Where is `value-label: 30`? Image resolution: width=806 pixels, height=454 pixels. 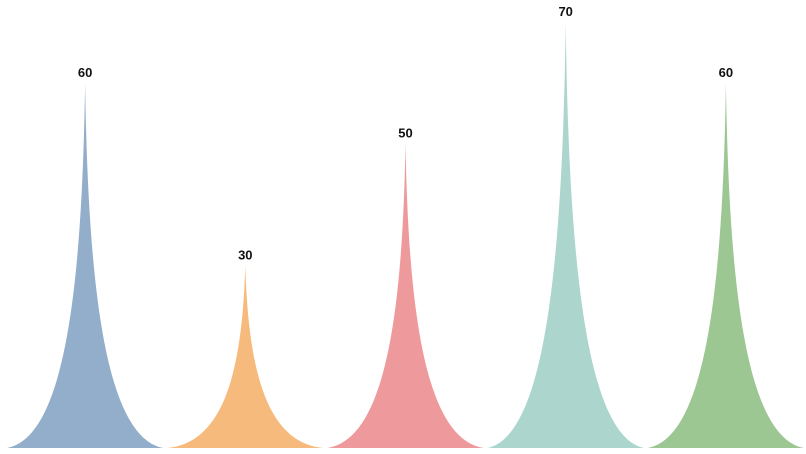 value-label: 30 is located at coordinates (245, 254).